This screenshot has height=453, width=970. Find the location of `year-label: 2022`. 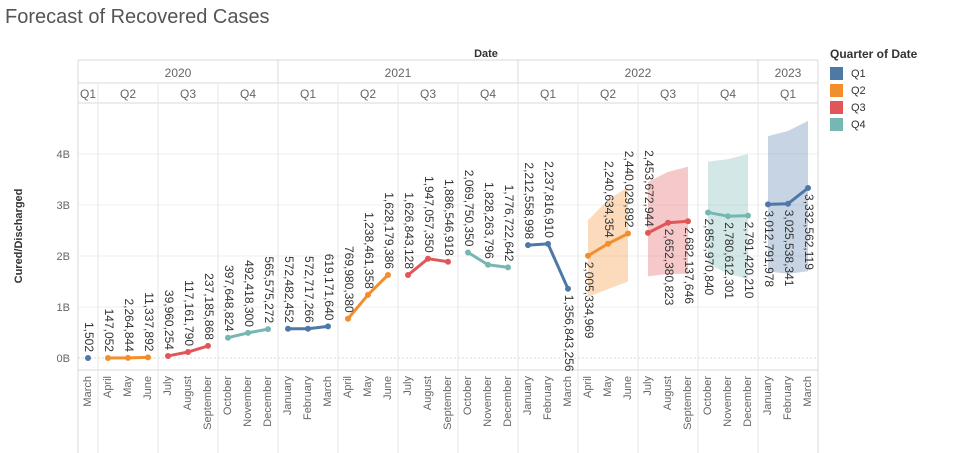

year-label: 2022 is located at coordinates (638, 73).